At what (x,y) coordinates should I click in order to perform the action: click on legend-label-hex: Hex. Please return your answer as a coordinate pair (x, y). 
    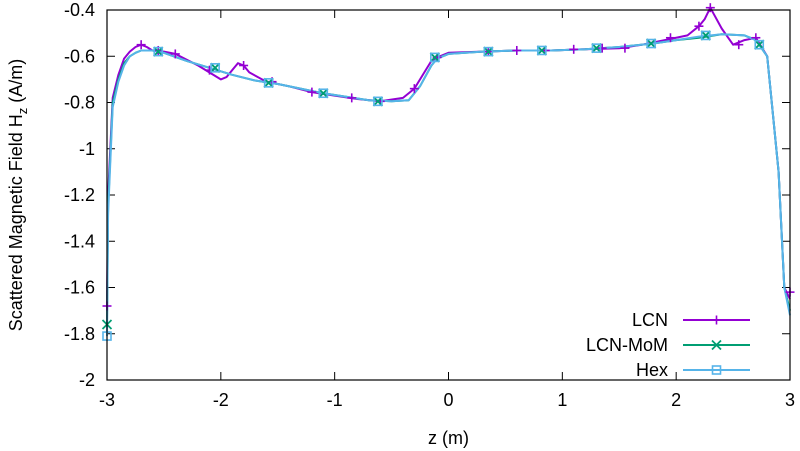
    Looking at the image, I should click on (652, 370).